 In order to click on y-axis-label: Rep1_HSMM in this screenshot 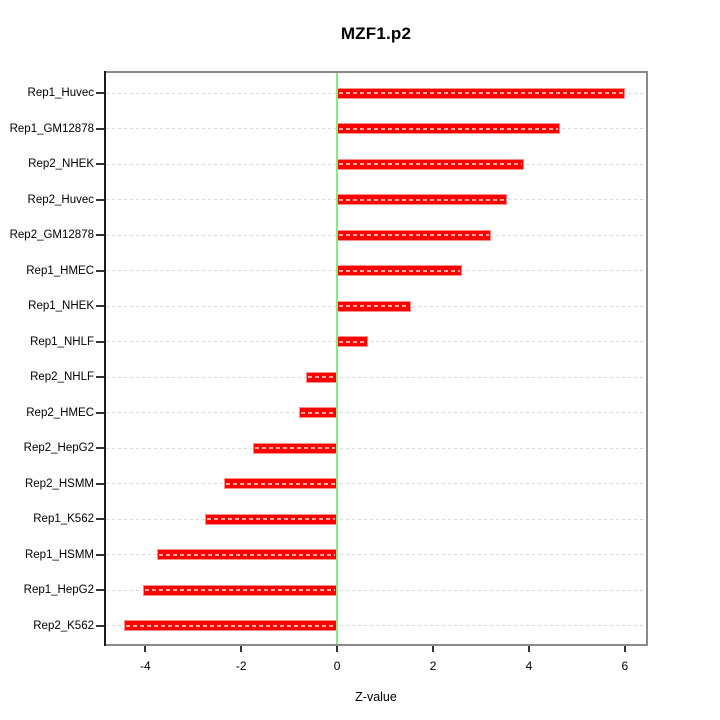, I will do `click(59, 554)`.